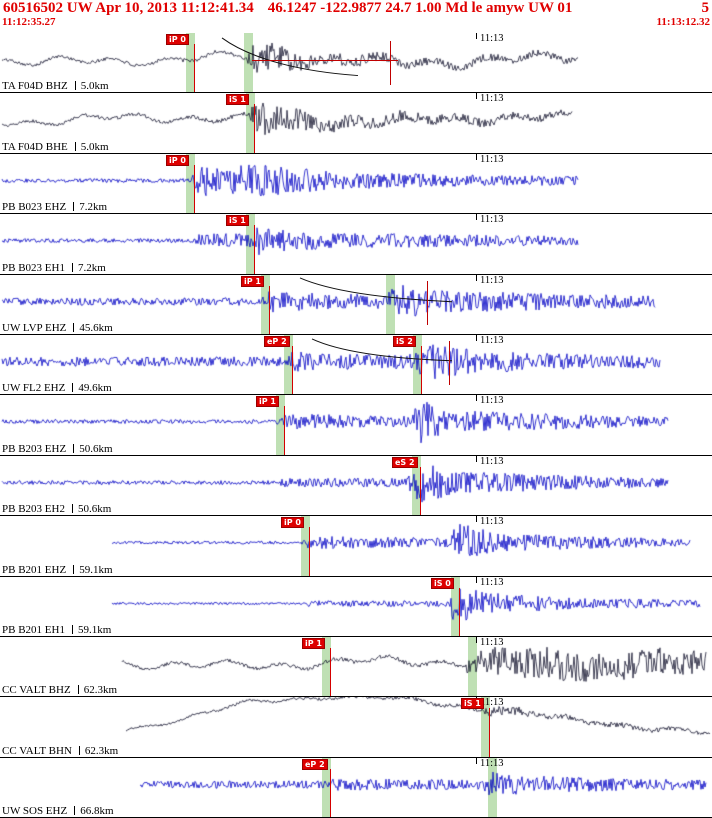 The height and width of the screenshot is (818, 712). I want to click on coda-end-tick, so click(427, 302).